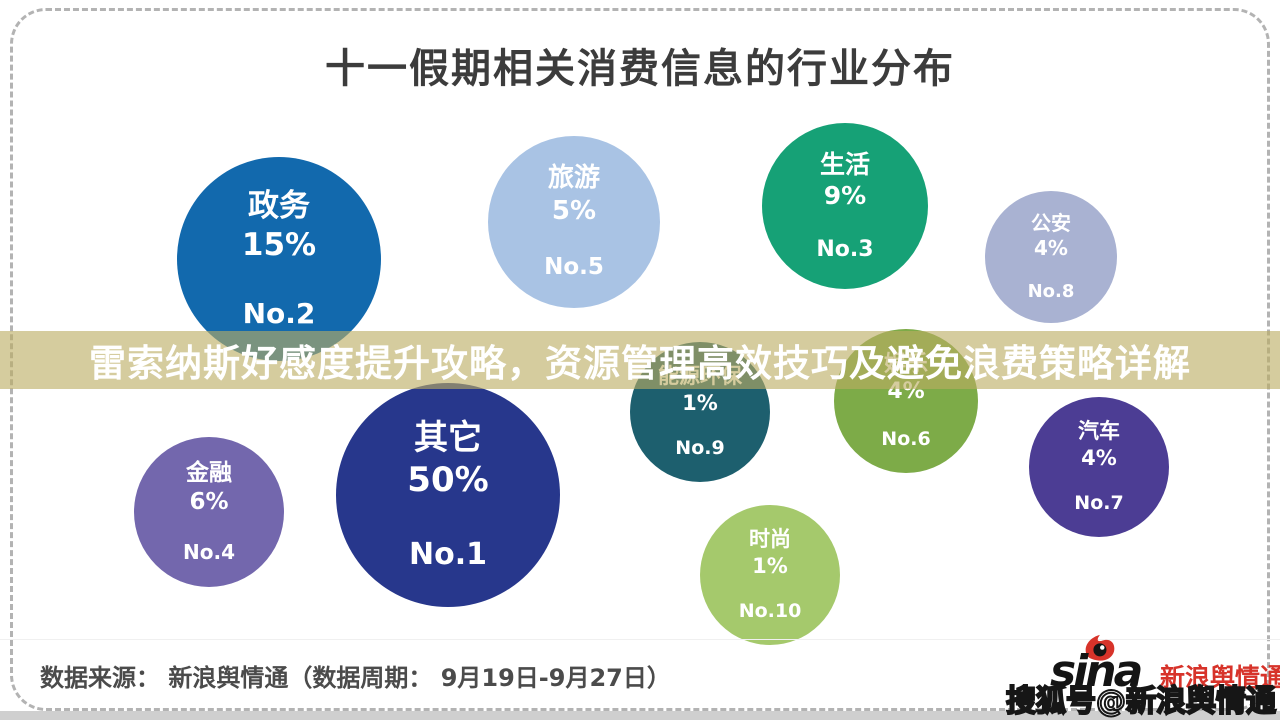 The image size is (1280, 720). I want to click on bubble-No.10: 时尚 1% No.10, so click(770, 575).